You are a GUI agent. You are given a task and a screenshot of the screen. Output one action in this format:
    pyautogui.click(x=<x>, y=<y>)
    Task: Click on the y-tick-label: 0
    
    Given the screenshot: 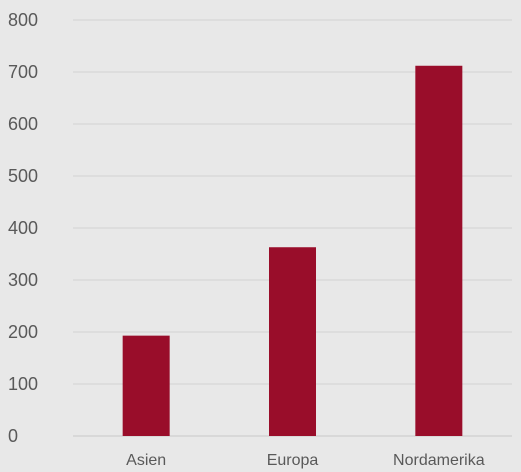 What is the action you would take?
    pyautogui.click(x=13, y=436)
    